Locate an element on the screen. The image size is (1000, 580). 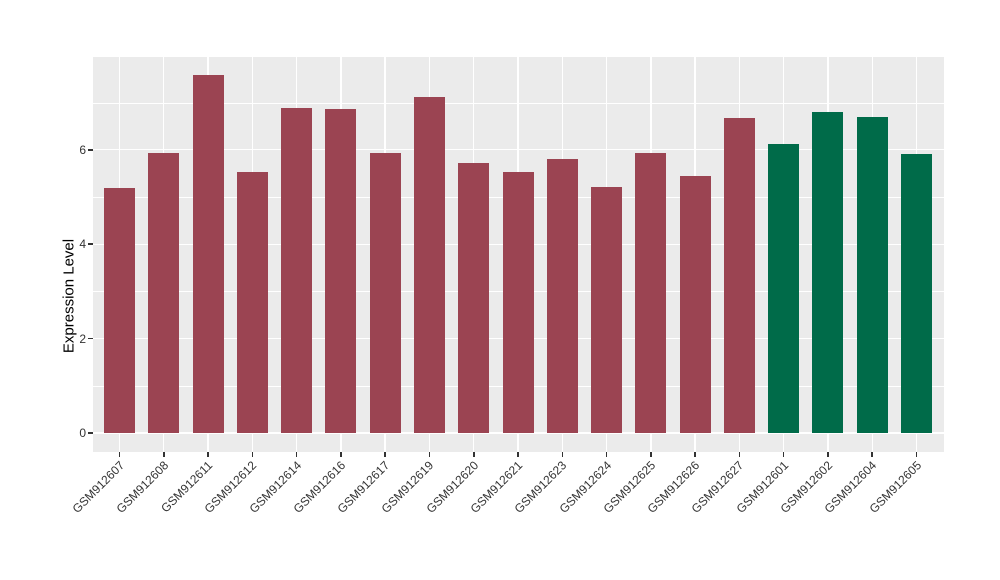
x-tick-mark-GSM912605 is located at coordinates (916, 454).